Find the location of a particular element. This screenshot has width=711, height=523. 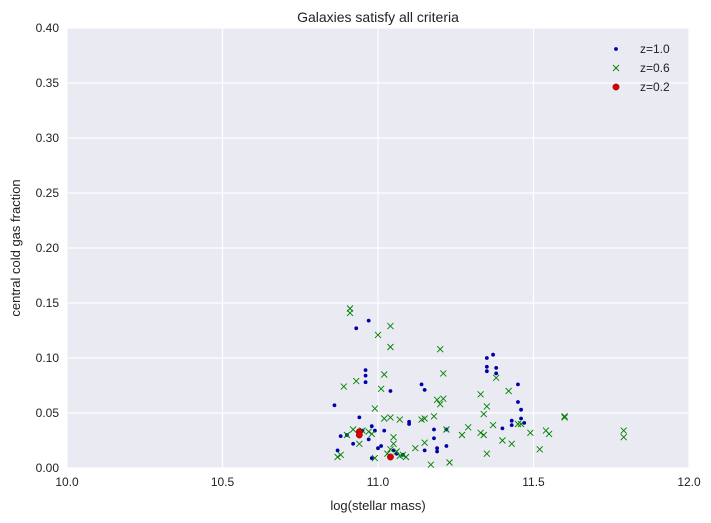

legend-label: z=0.2 is located at coordinates (655, 87).